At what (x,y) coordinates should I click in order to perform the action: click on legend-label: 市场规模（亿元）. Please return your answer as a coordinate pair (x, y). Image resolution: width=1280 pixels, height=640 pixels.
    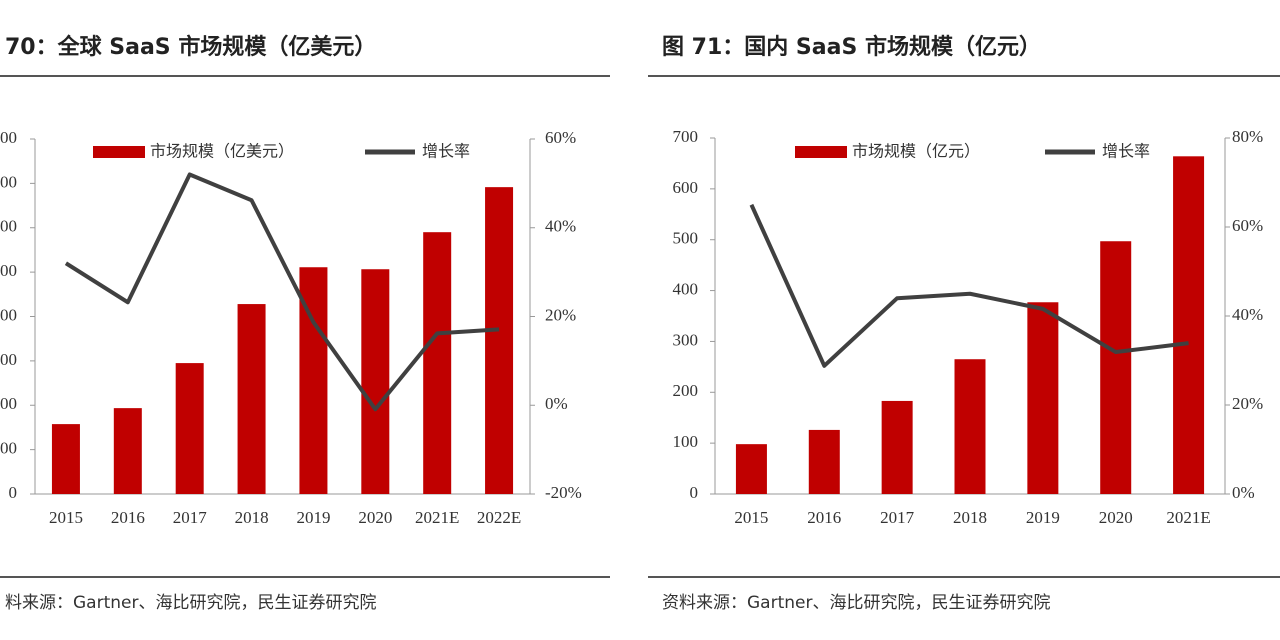
    Looking at the image, I should click on (916, 151).